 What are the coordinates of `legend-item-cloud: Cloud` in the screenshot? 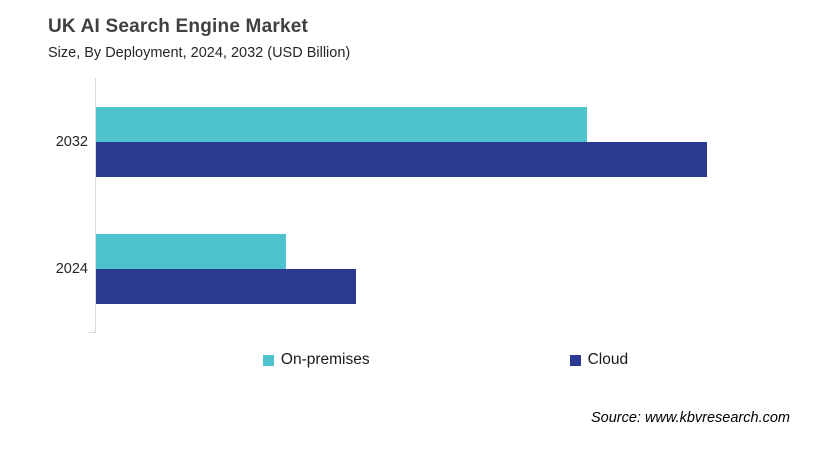 It's located at (599, 360).